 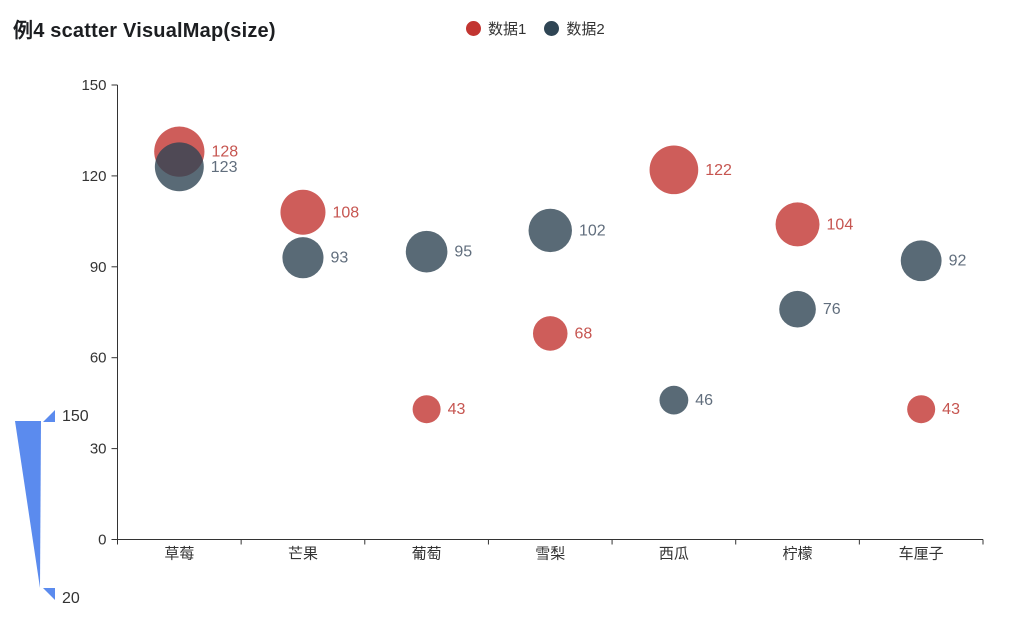 What do you see at coordinates (463, 252) in the screenshot?
I see `value-label: 95` at bounding box center [463, 252].